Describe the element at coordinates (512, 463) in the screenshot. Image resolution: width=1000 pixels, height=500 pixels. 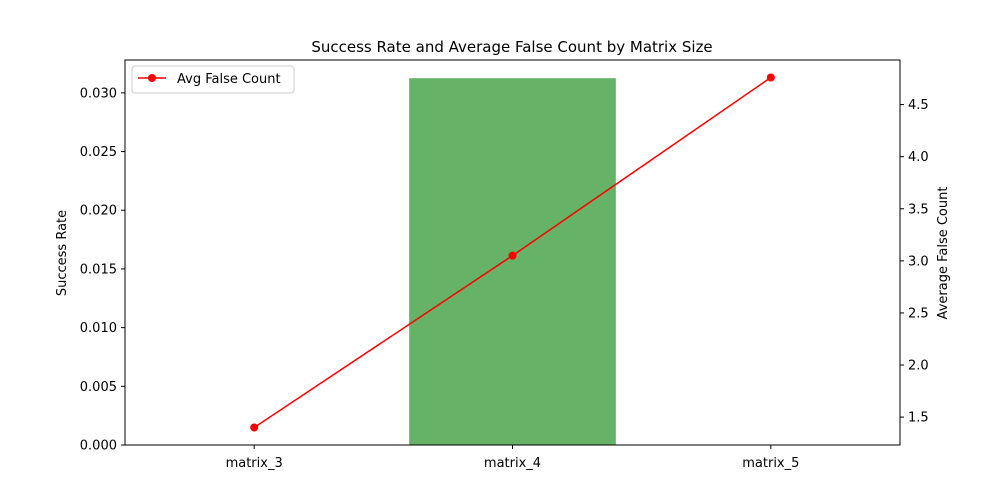
I see `x-tick-label: matrix_4` at that location.